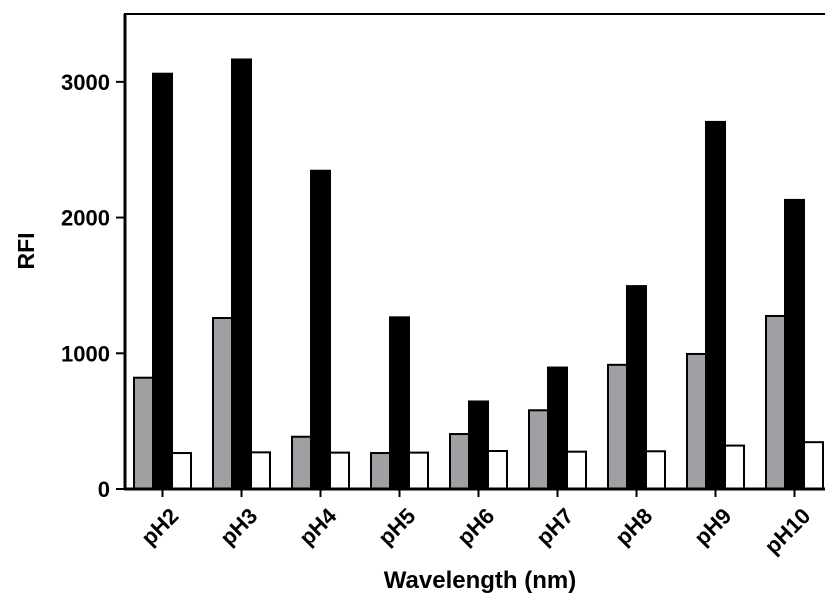 The height and width of the screenshot is (599, 825). I want to click on y-tick-label: 1000, so click(85, 353).